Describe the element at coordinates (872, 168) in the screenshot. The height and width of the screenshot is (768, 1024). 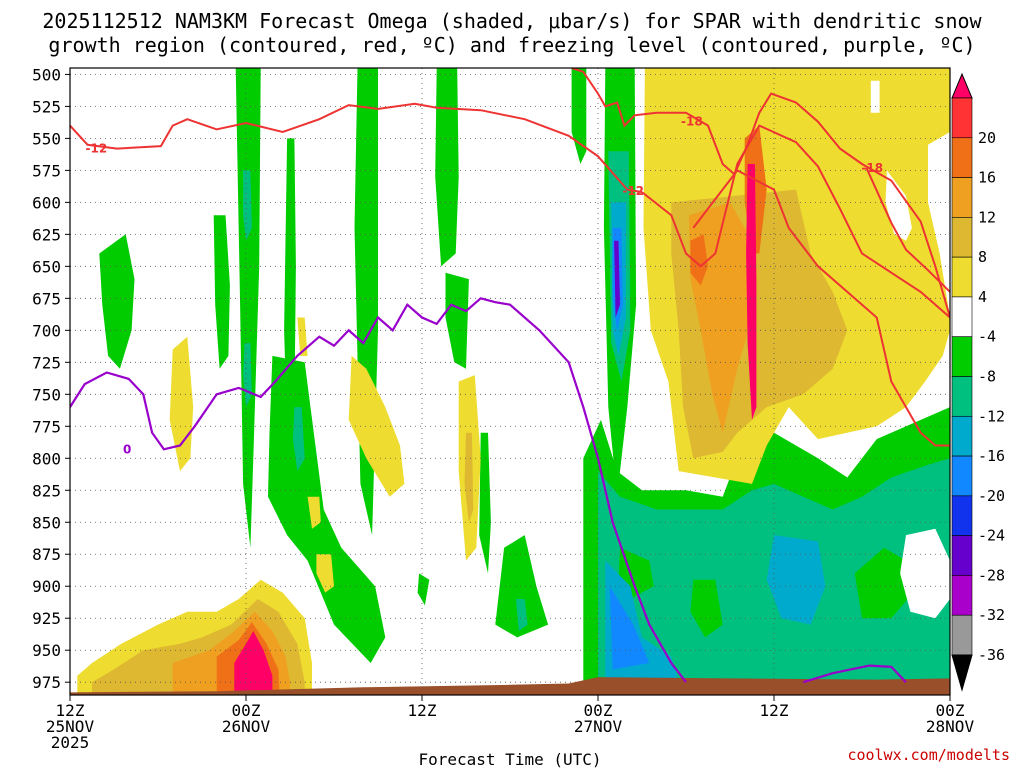
I see `dgz-contour-label-3: -18` at that location.